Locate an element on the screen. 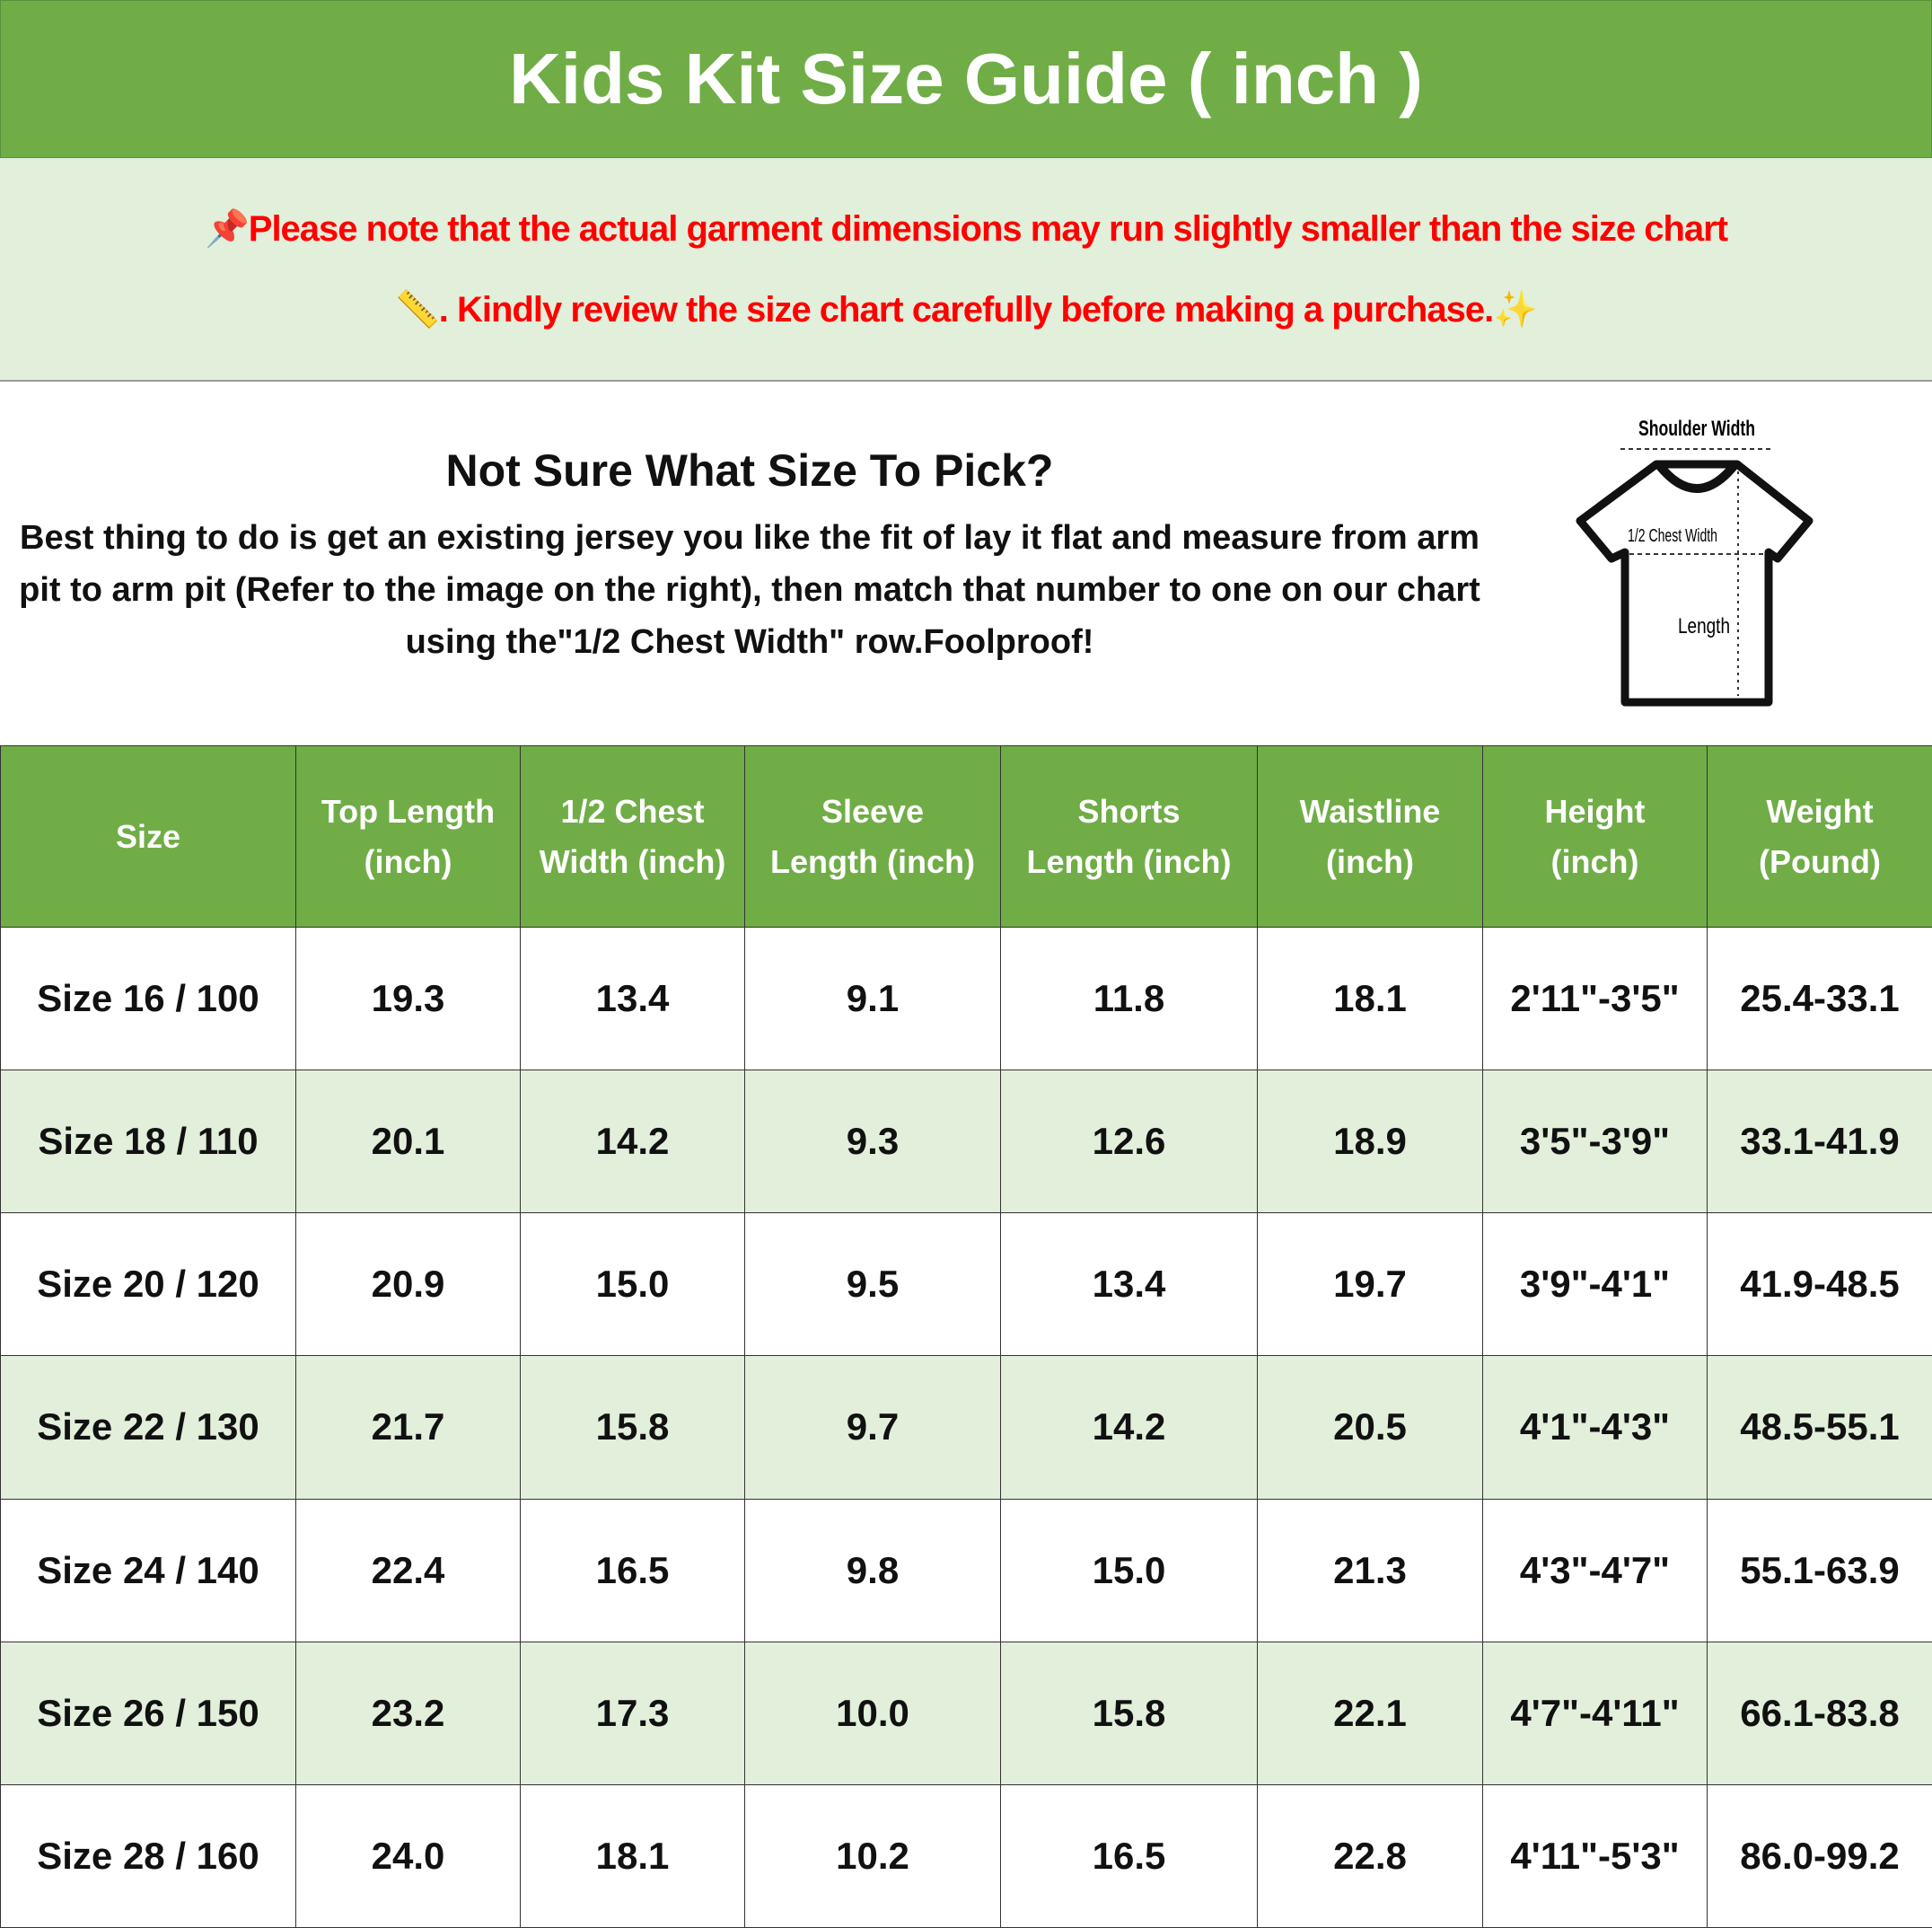 Image resolution: width=1932 pixels, height=1928 pixels. table-cell: 11.8 is located at coordinates (1129, 998).